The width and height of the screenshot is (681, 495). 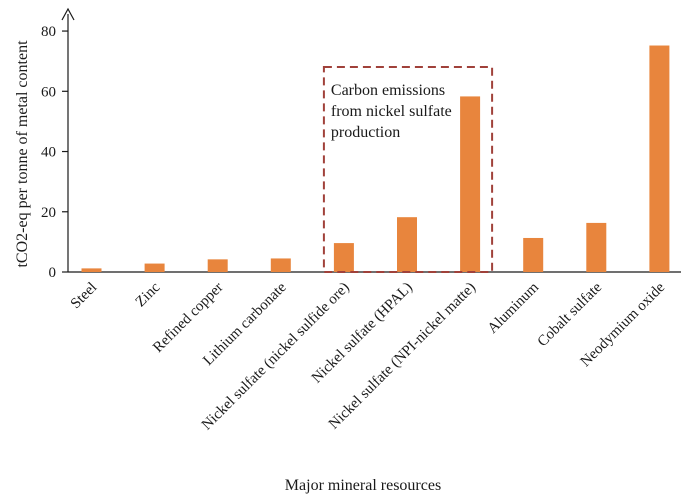 I want to click on nickel-sulfate-highlight-box, so click(x=408, y=169).